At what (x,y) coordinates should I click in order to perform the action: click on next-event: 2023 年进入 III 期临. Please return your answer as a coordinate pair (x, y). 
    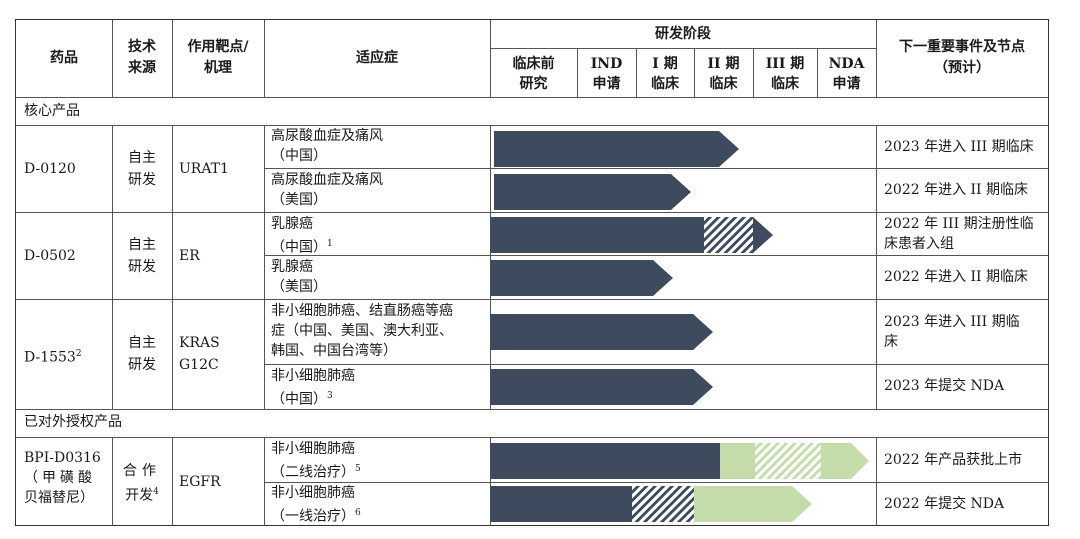
    Looking at the image, I should click on (952, 322).